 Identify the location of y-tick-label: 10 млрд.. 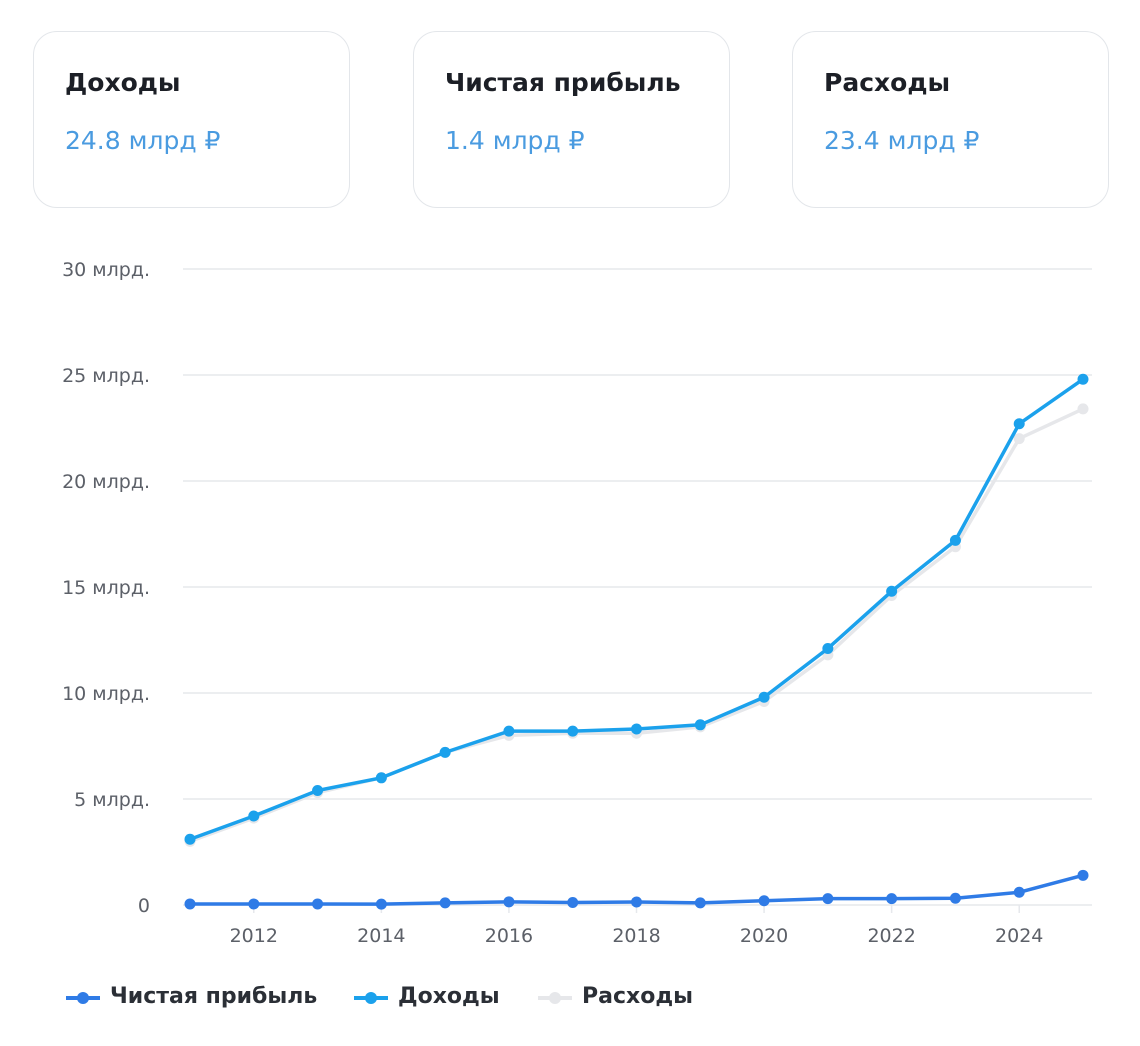
(106, 694).